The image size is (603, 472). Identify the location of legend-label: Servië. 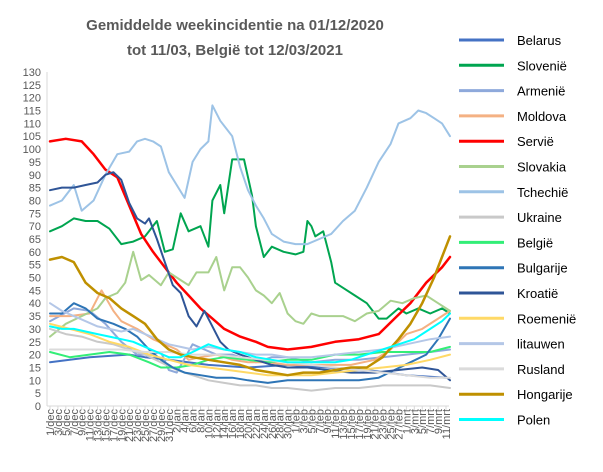
(535, 141).